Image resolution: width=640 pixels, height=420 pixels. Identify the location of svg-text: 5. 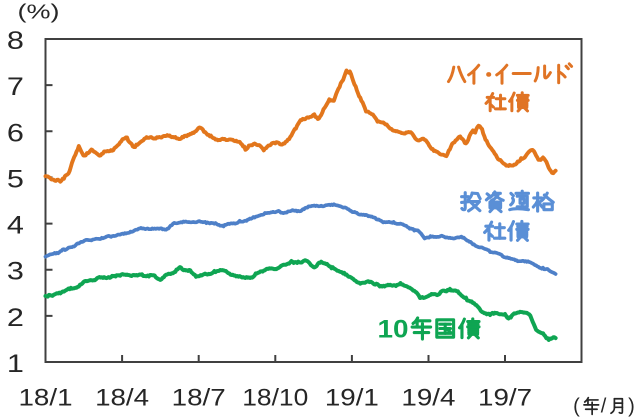
(15, 179).